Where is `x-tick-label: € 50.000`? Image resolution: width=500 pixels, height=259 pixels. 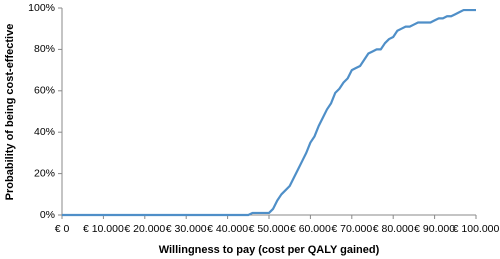 x-tick-label: € 50.000 is located at coordinates (269, 229).